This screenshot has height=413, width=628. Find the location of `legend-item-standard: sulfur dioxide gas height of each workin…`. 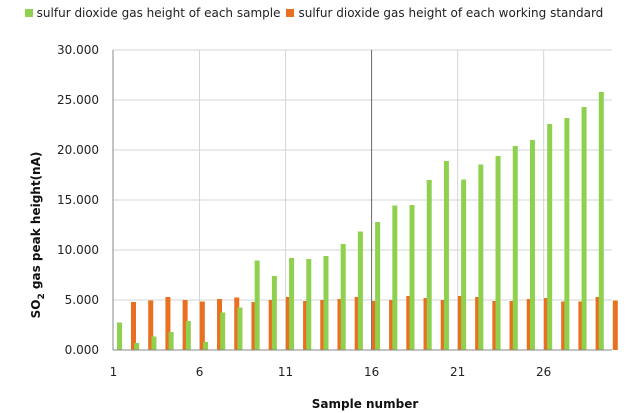

legend-item-standard: sulfur dioxide gas height of each workin… is located at coordinates (444, 13).